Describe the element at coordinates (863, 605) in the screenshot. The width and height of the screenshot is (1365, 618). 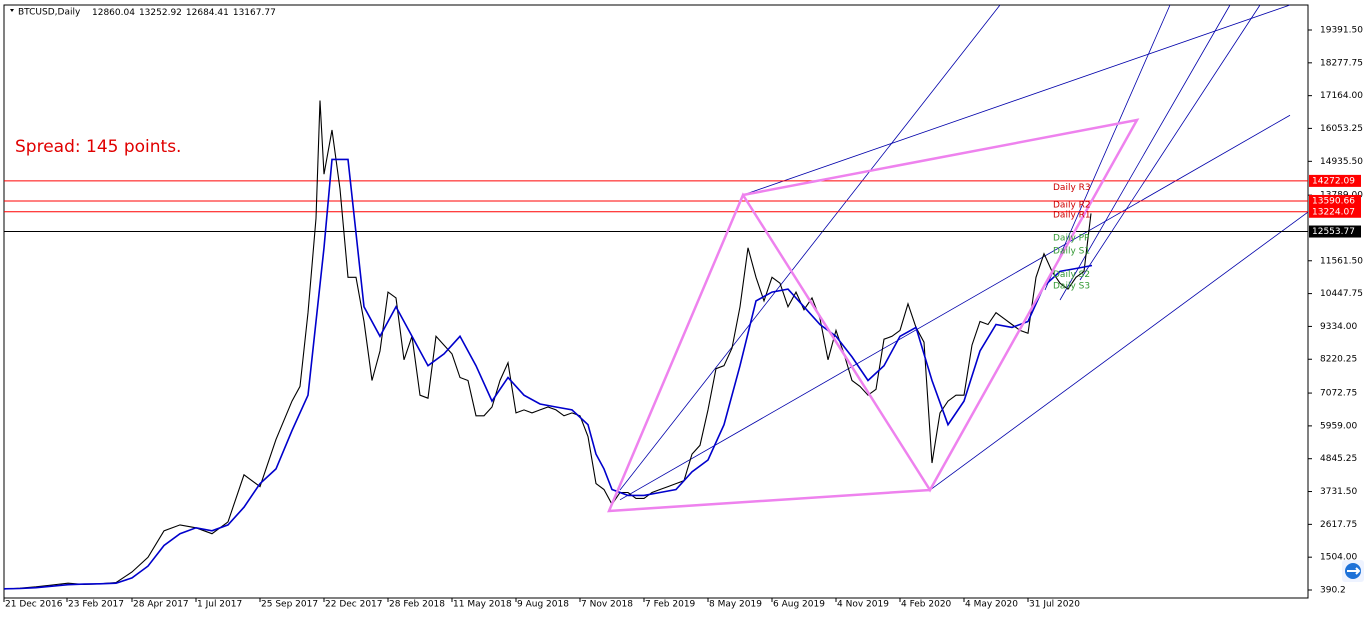
I see `x-tick-label: 4 Nov 2019` at that location.